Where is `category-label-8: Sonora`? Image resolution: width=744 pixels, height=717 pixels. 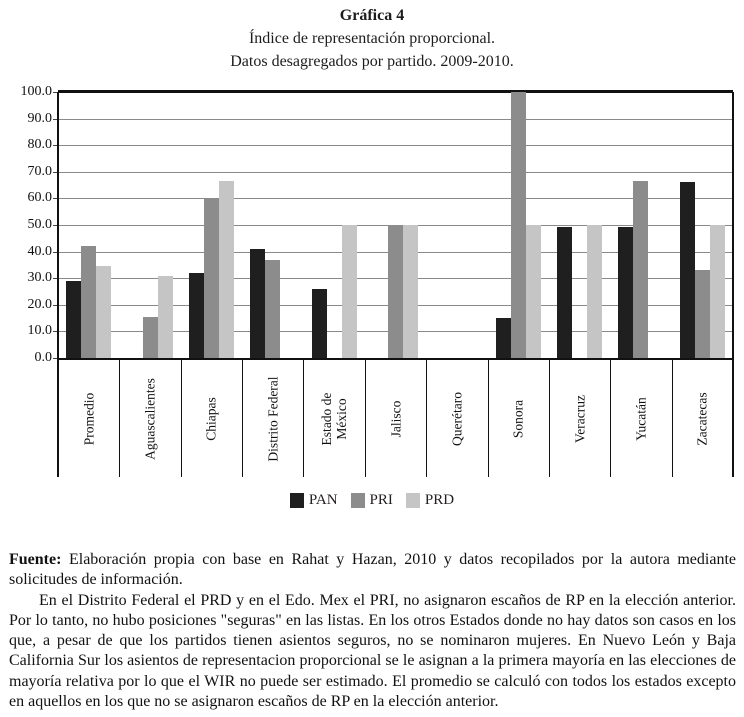 category-label-8: Sonora is located at coordinates (518, 418).